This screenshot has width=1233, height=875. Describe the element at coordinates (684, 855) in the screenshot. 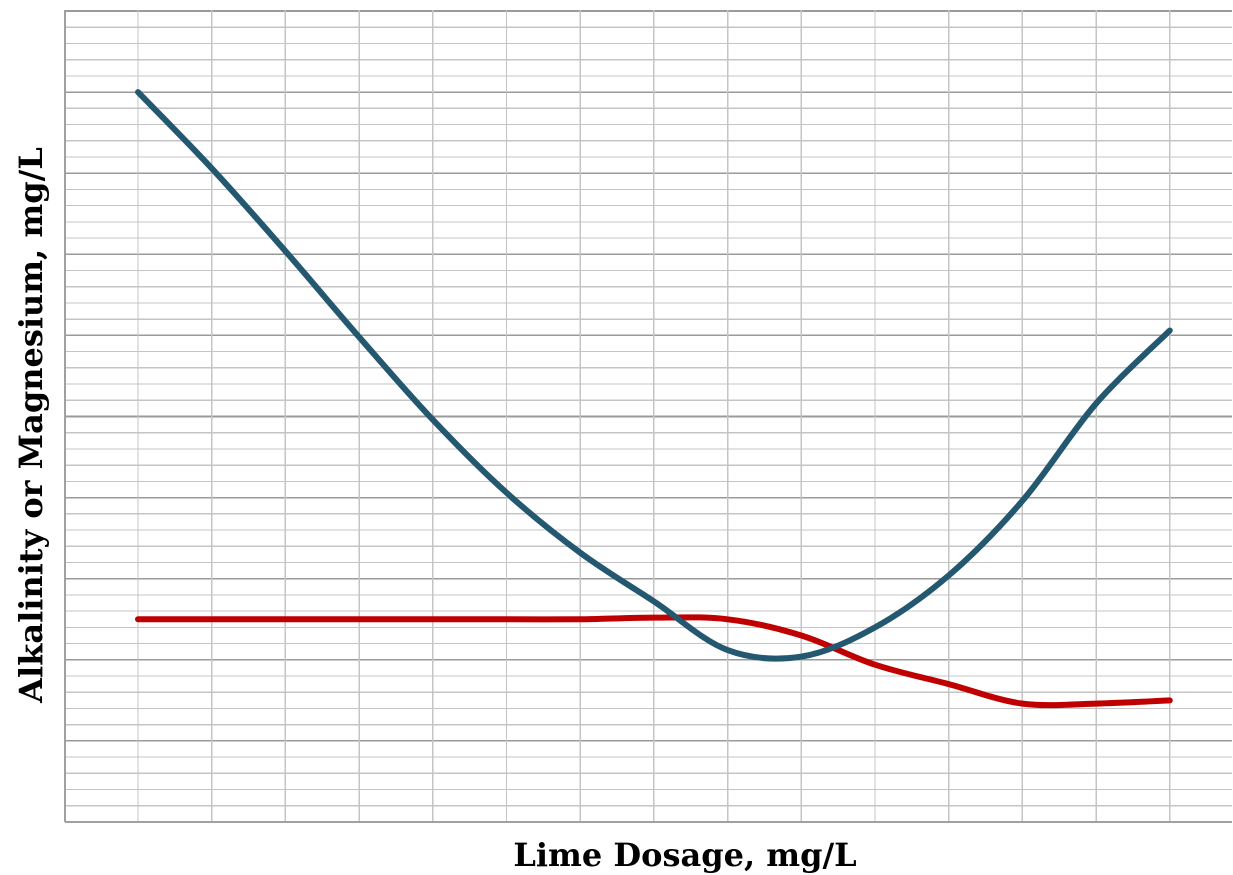

I see `x-axis-title: Lime Dosage, mg/L` at that location.